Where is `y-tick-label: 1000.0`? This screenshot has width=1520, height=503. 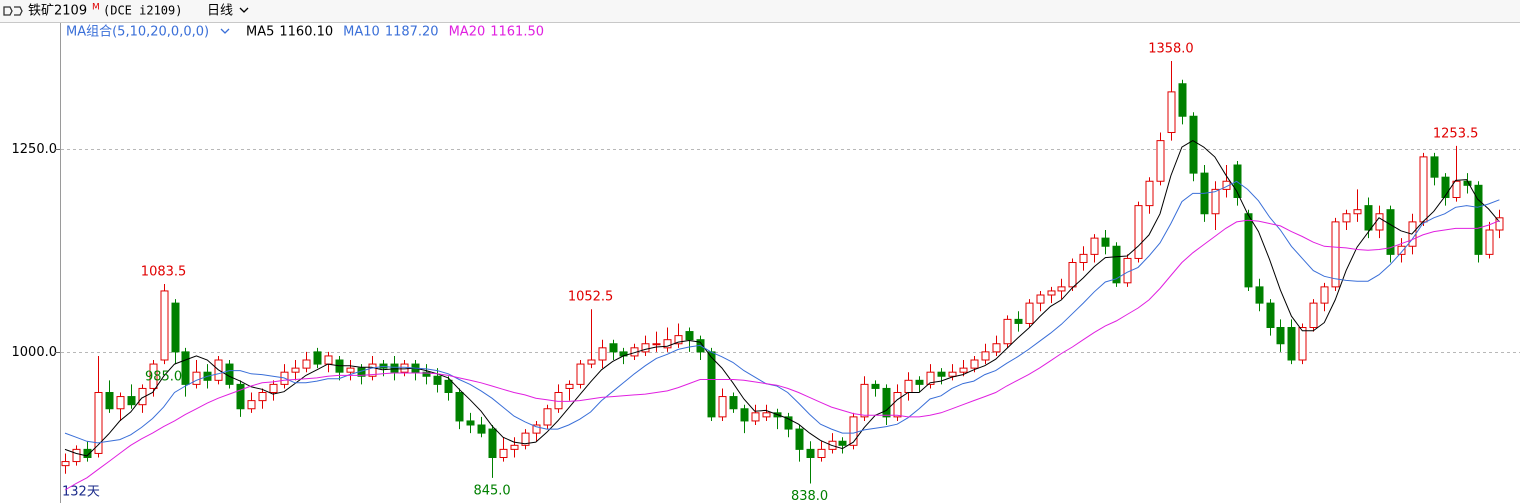
y-tick-label: 1000.0 is located at coordinates (35, 352).